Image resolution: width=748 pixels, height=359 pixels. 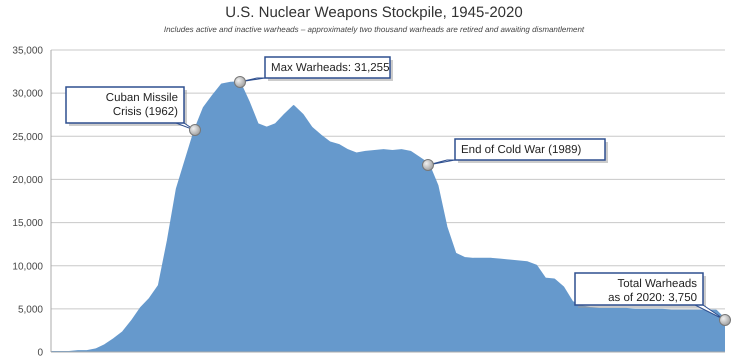 What do you see at coordinates (142, 105) in the screenshot?
I see `annotation: Cuban Missile Crisis (1962)` at bounding box center [142, 105].